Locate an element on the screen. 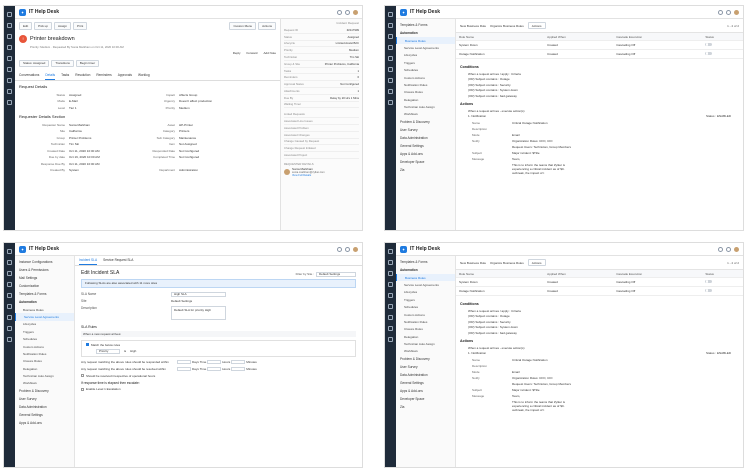  criteria-value: High is located at coordinates (133, 350).